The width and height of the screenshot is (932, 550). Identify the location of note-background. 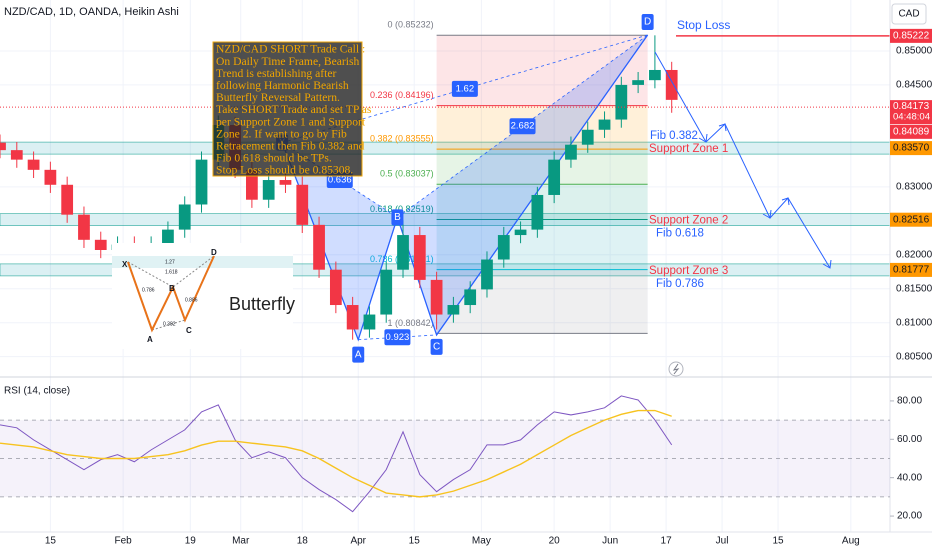
(287, 109).